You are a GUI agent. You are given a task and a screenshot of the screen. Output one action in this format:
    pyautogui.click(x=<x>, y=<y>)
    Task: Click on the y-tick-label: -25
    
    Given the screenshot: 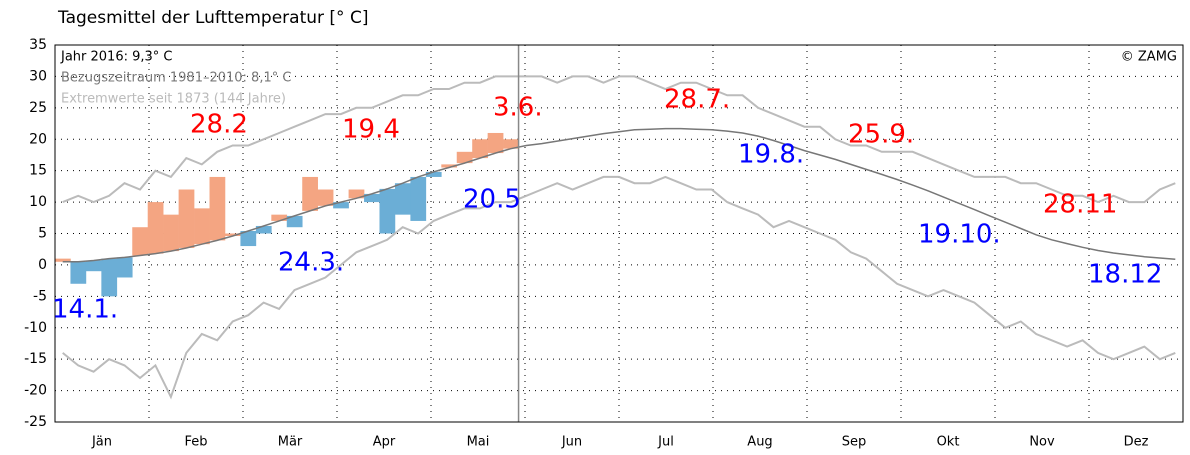 What is the action you would take?
    pyautogui.click(x=35, y=422)
    